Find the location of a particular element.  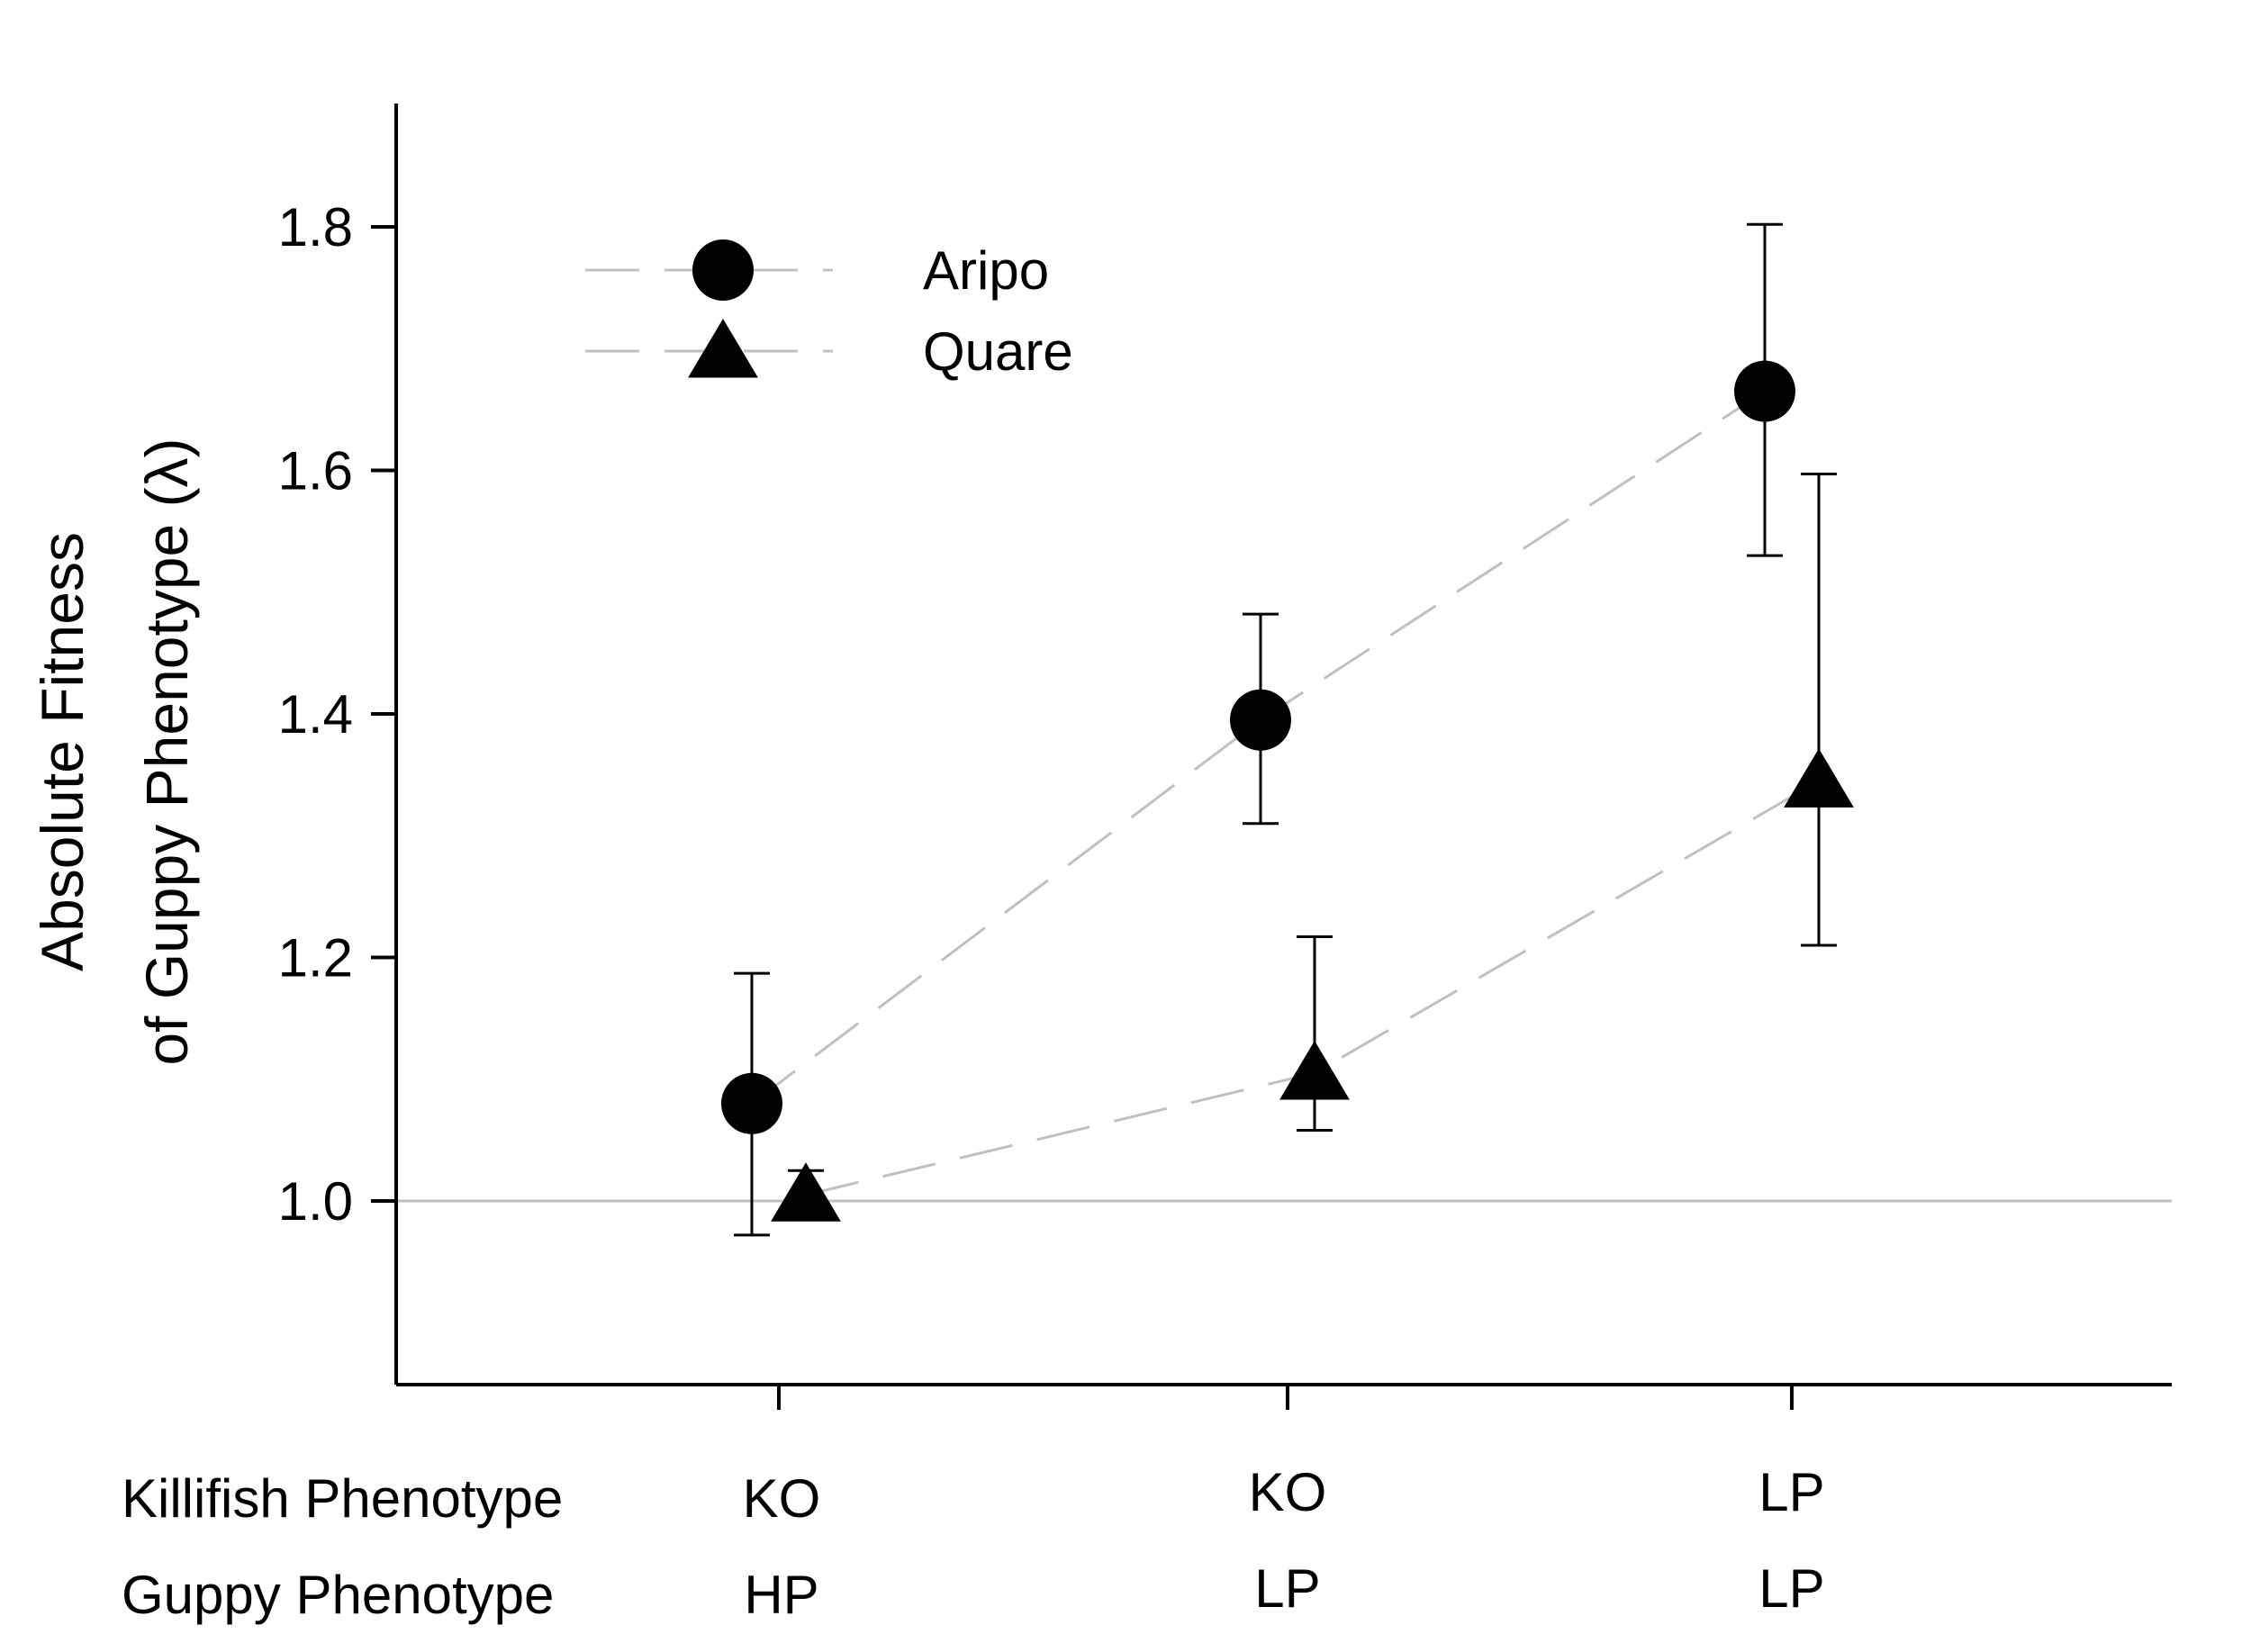

legend: Aripo Quare is located at coordinates (829, 310).